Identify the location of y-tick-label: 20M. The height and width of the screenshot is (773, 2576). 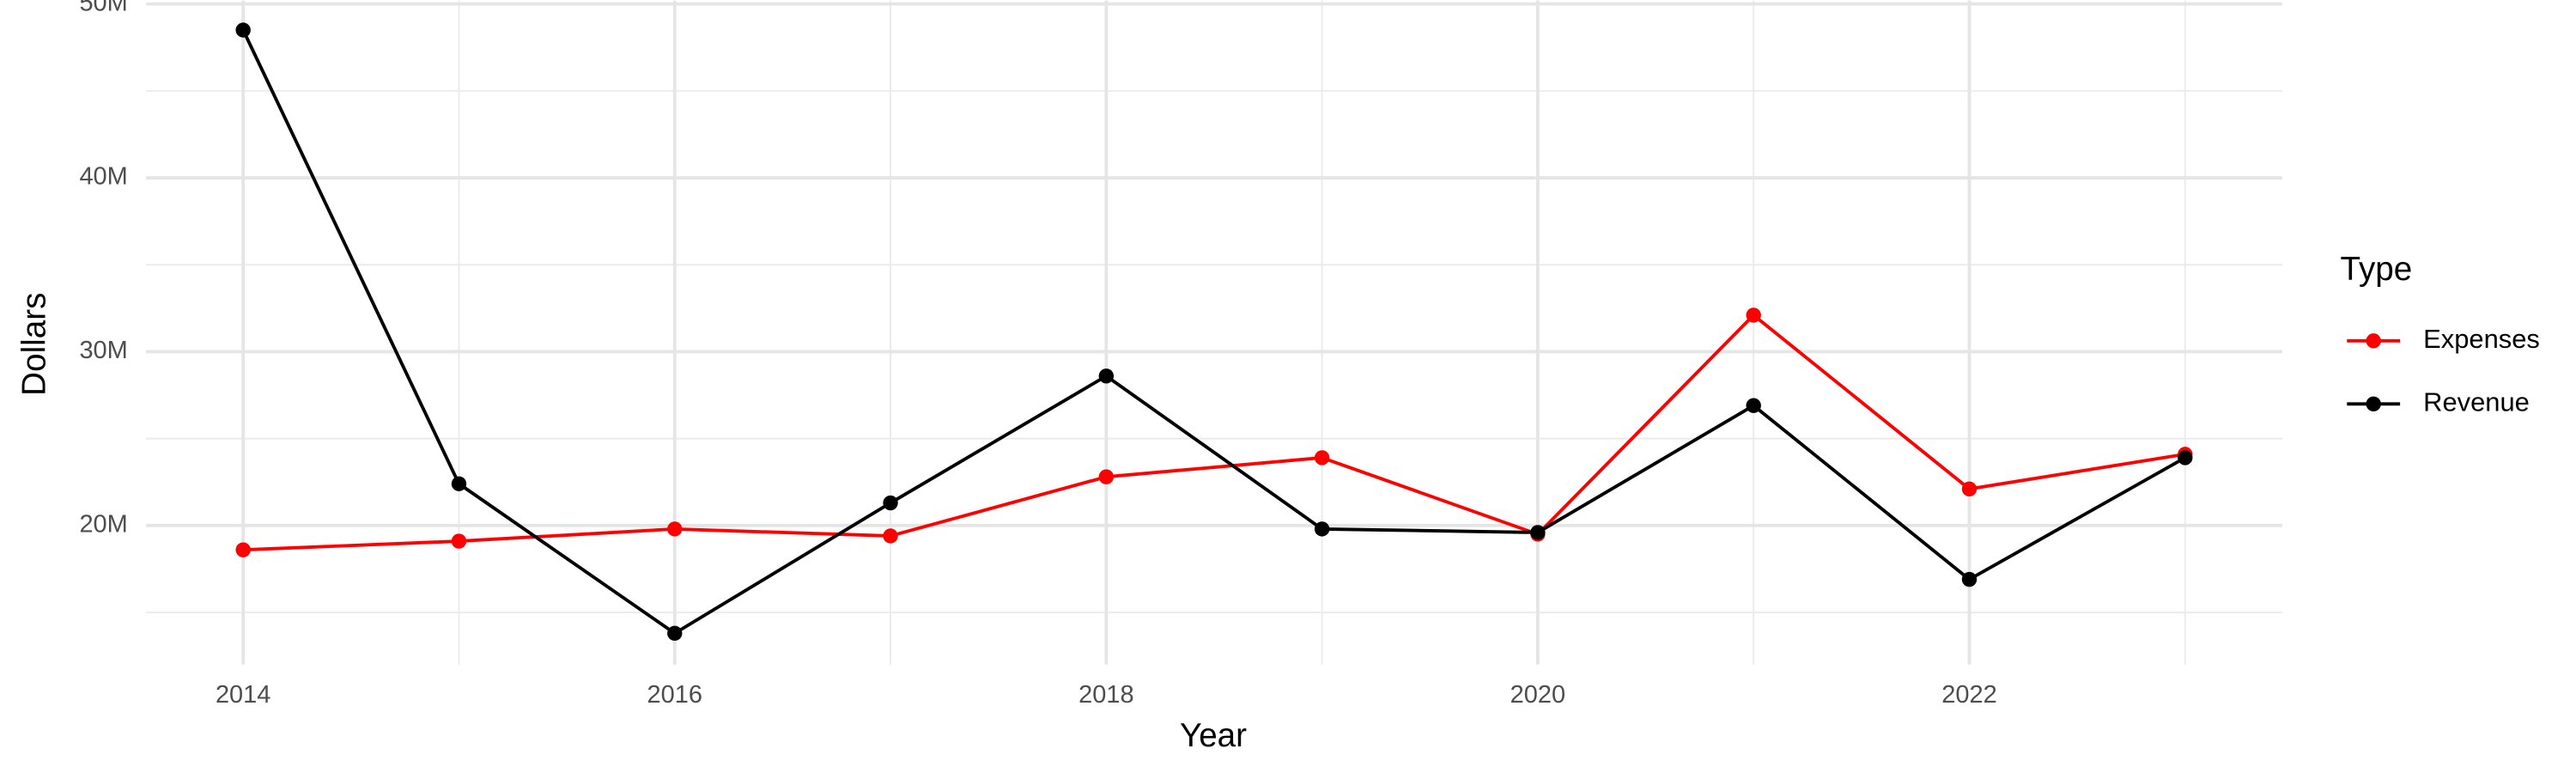
(103, 525).